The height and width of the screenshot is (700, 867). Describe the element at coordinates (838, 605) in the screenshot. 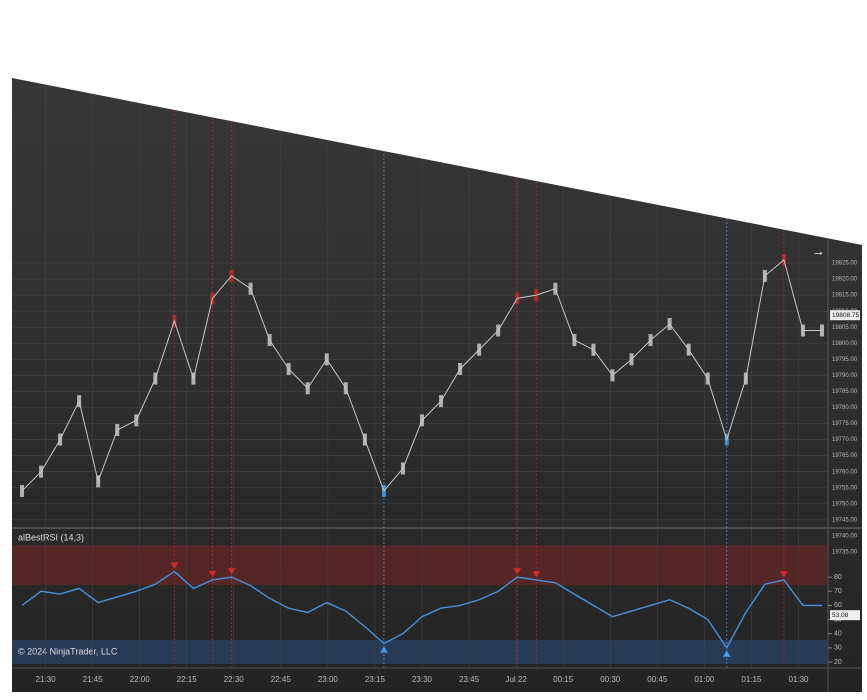

I see `rsi-tick-label: 60` at that location.